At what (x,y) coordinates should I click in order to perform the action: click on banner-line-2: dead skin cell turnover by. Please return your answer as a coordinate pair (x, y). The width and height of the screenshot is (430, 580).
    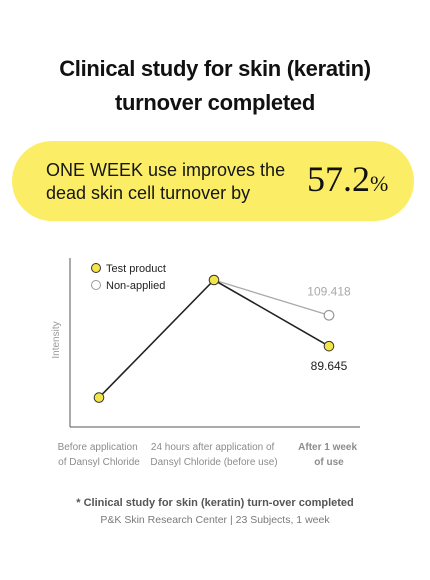
    Looking at the image, I should click on (148, 193).